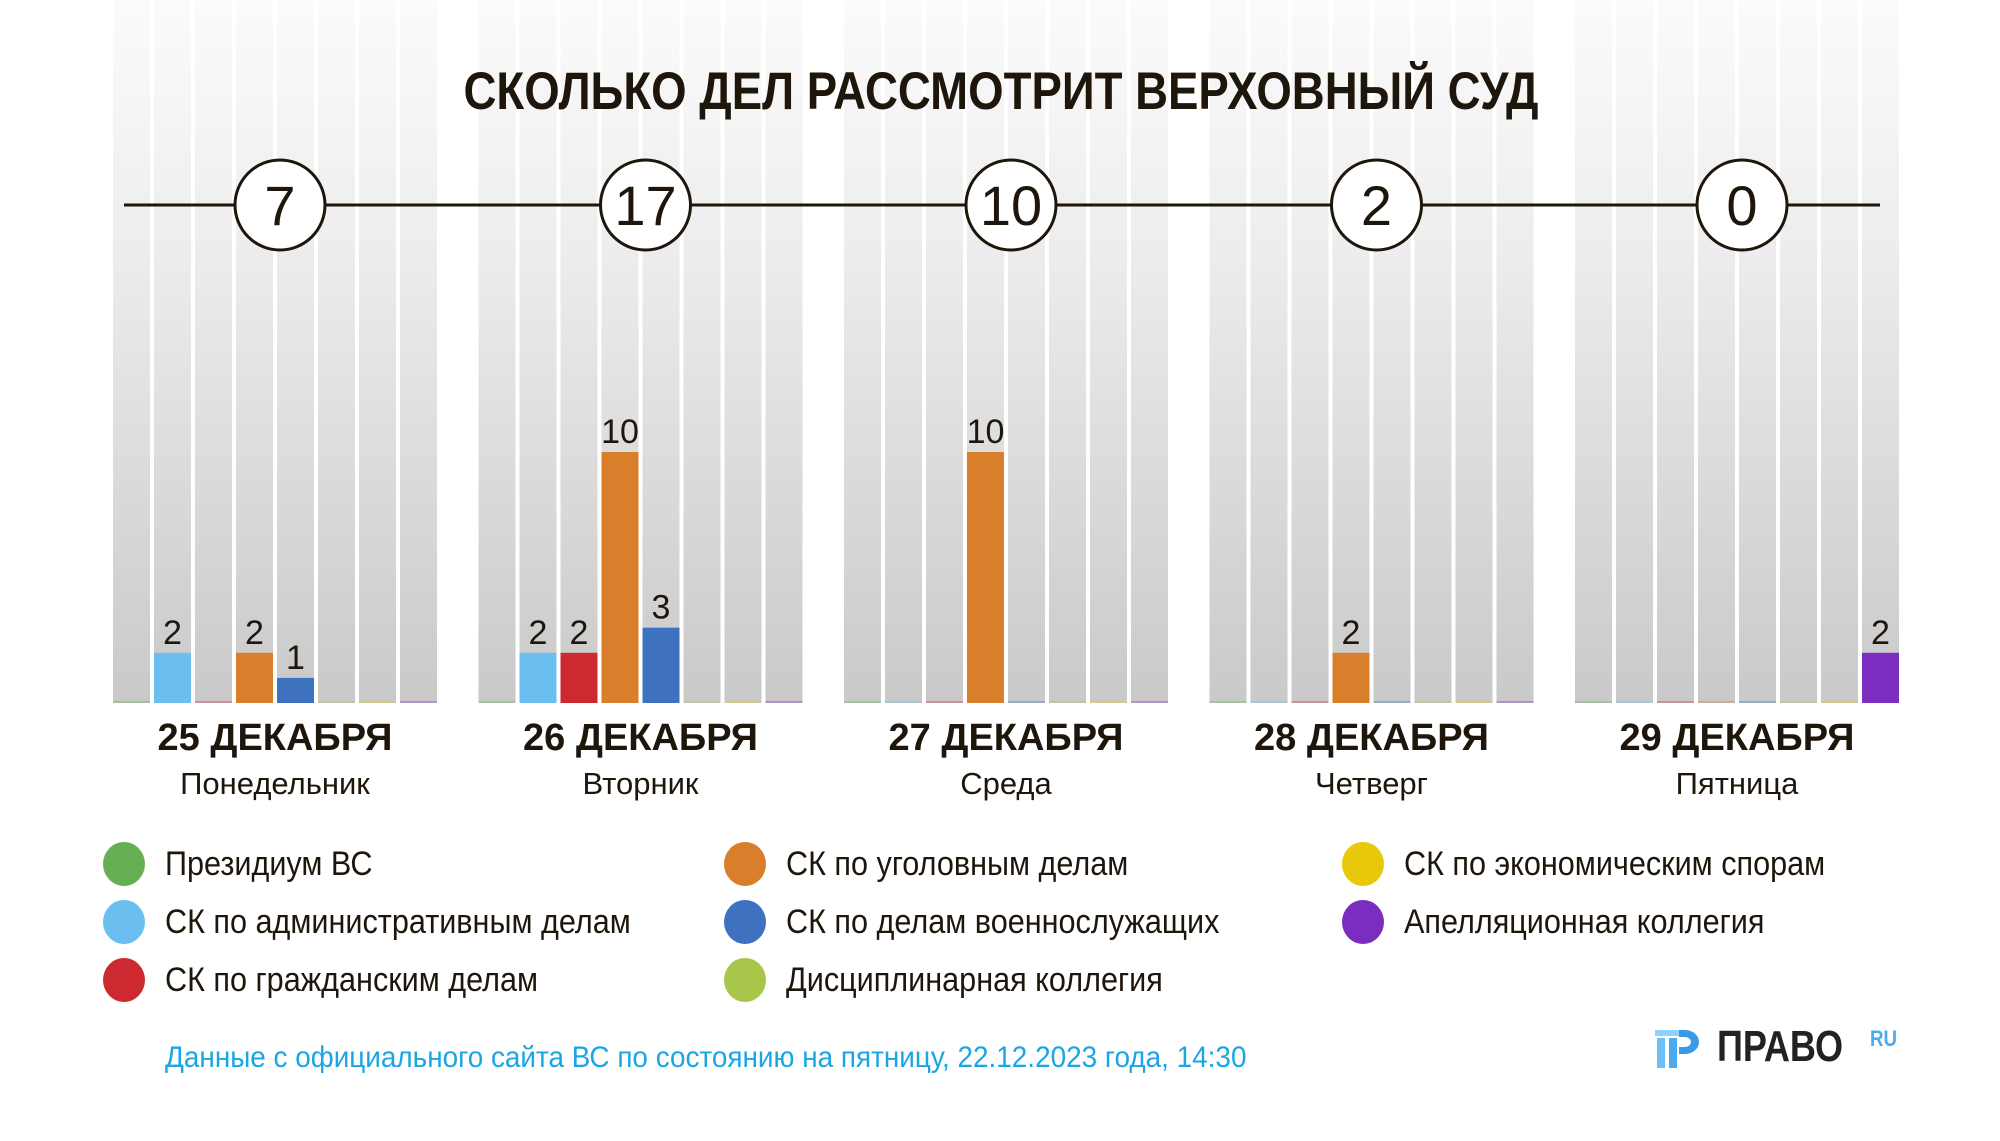 The image size is (2000, 1141). What do you see at coordinates (1011, 205) in the screenshot?
I see `day-total-value: 10` at bounding box center [1011, 205].